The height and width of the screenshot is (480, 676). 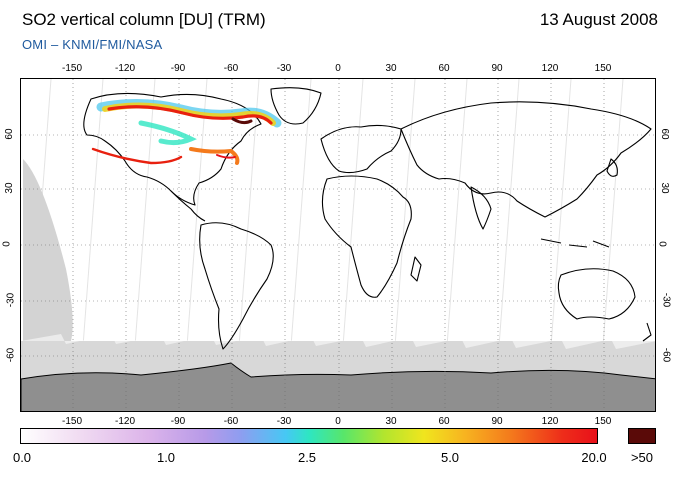 What do you see at coordinates (665, 134) in the screenshot?
I see `lat-tick-right: 60` at bounding box center [665, 134].